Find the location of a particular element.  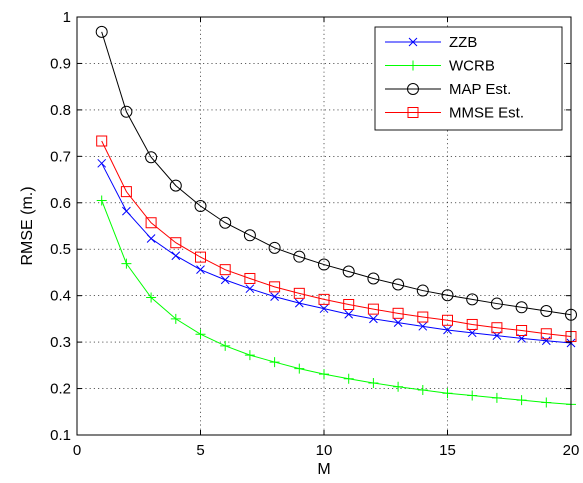

y-tick-label: 0.2 is located at coordinates (60, 389).